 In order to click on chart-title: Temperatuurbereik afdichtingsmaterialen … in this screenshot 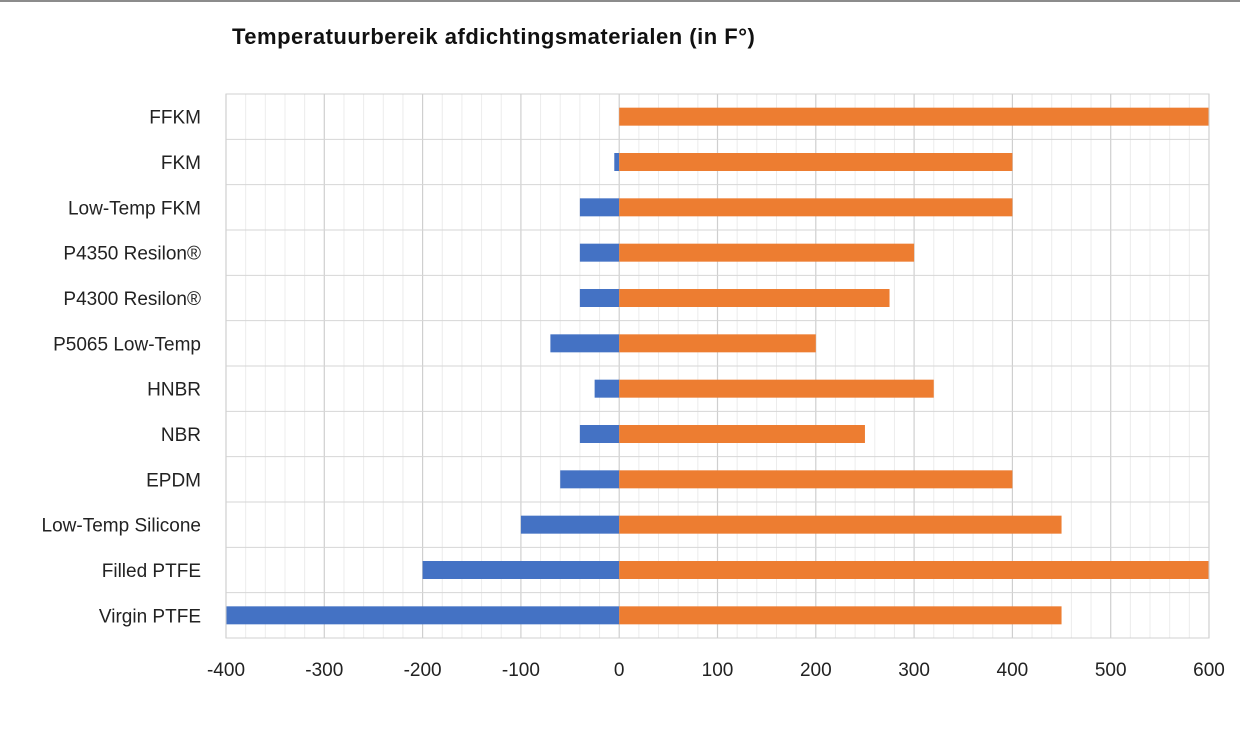, I will do `click(494, 36)`.